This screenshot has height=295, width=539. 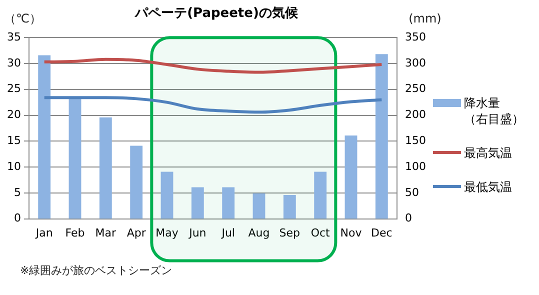 I want to click on y-tick-label: 10, so click(x=13, y=166).